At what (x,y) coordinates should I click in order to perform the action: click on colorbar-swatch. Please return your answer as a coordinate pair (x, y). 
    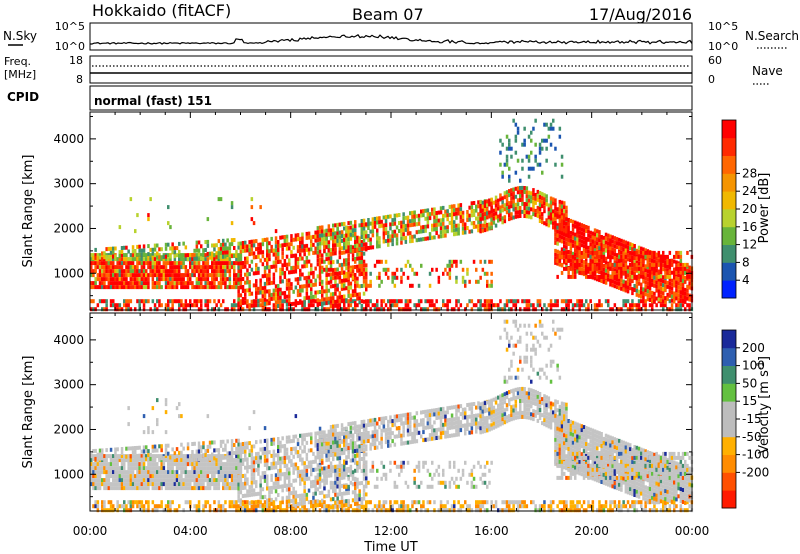
    Looking at the image, I should click on (729, 271).